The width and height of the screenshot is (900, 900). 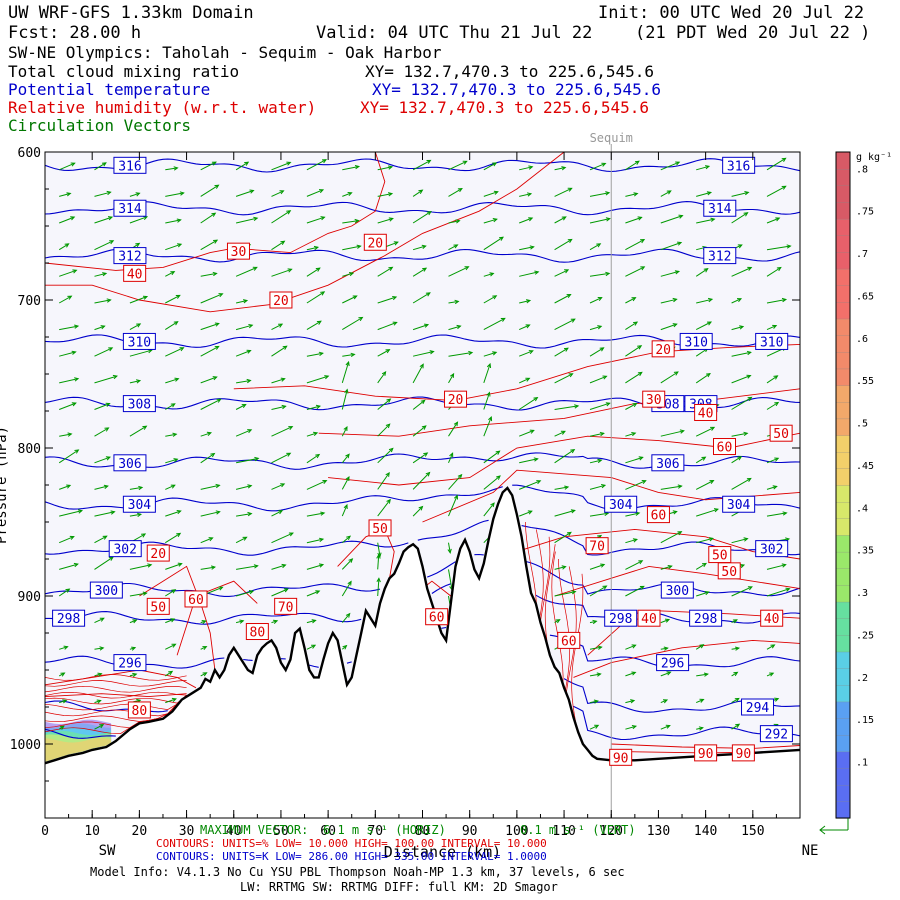 I want to click on field-cloud-xy: XY= 132.7,470.3 to 225.6,545.6, so click(x=509, y=71).